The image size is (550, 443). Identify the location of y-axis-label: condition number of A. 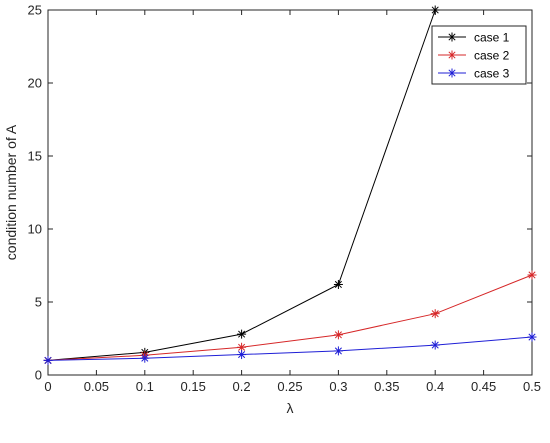
(11, 192).